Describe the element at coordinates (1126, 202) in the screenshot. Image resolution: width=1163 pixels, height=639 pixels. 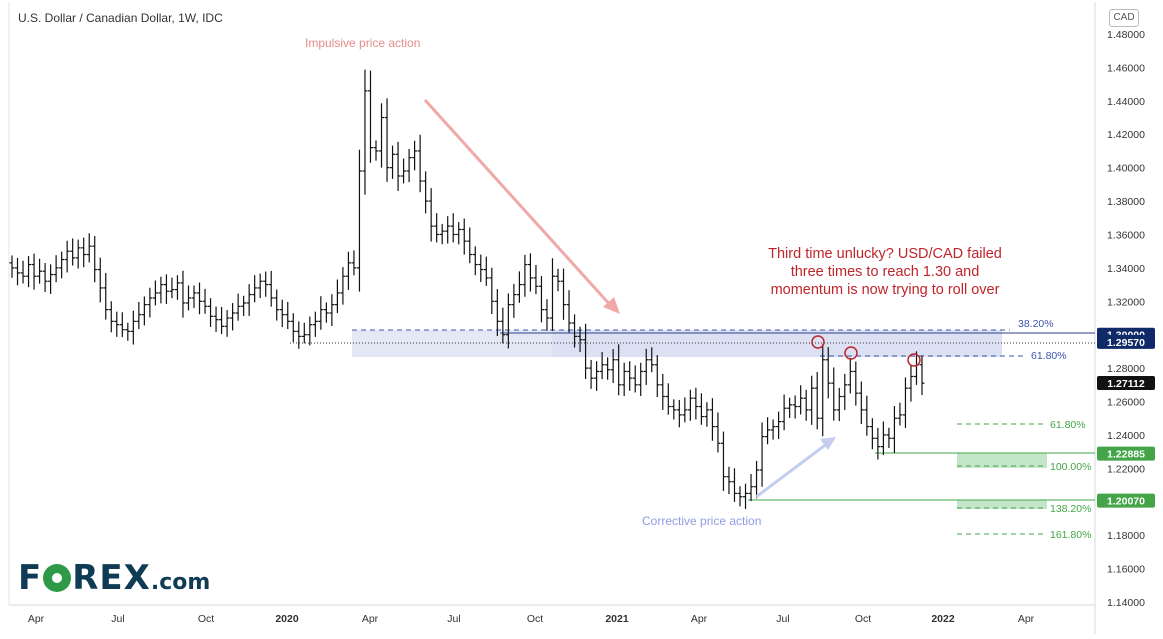
I see `y-tick-label: 1.38000` at that location.